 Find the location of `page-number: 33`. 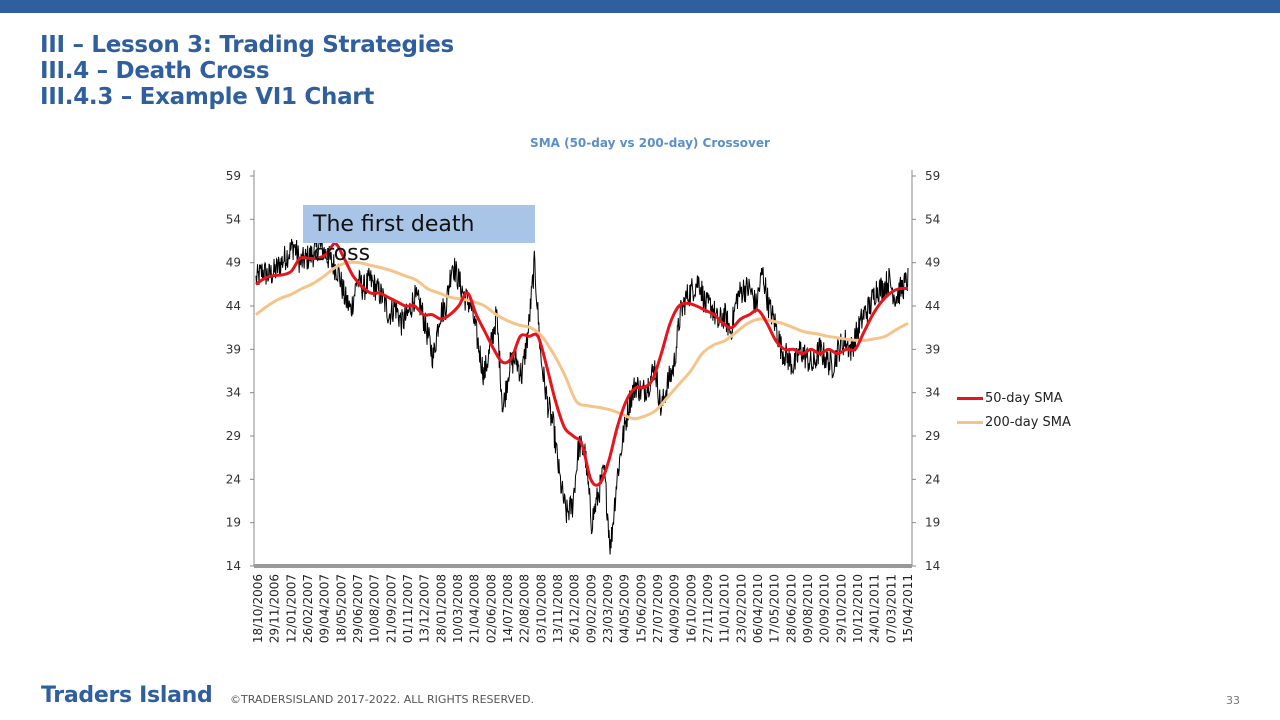

page-number: 33 is located at coordinates (1233, 700).